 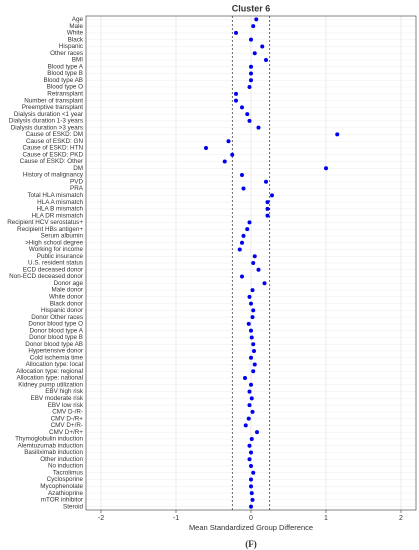 I want to click on y-tick-label: Recipient HCV serostatus+, so click(x=45, y=222).